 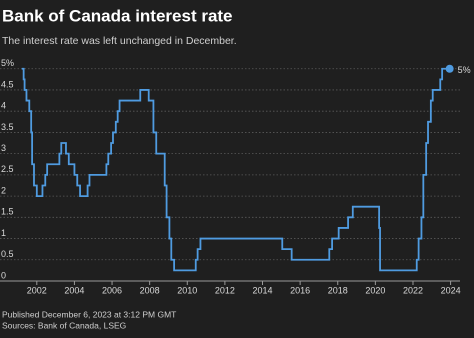 What do you see at coordinates (451, 290) in the screenshot?
I see `x-tick-label: 2024` at bounding box center [451, 290].